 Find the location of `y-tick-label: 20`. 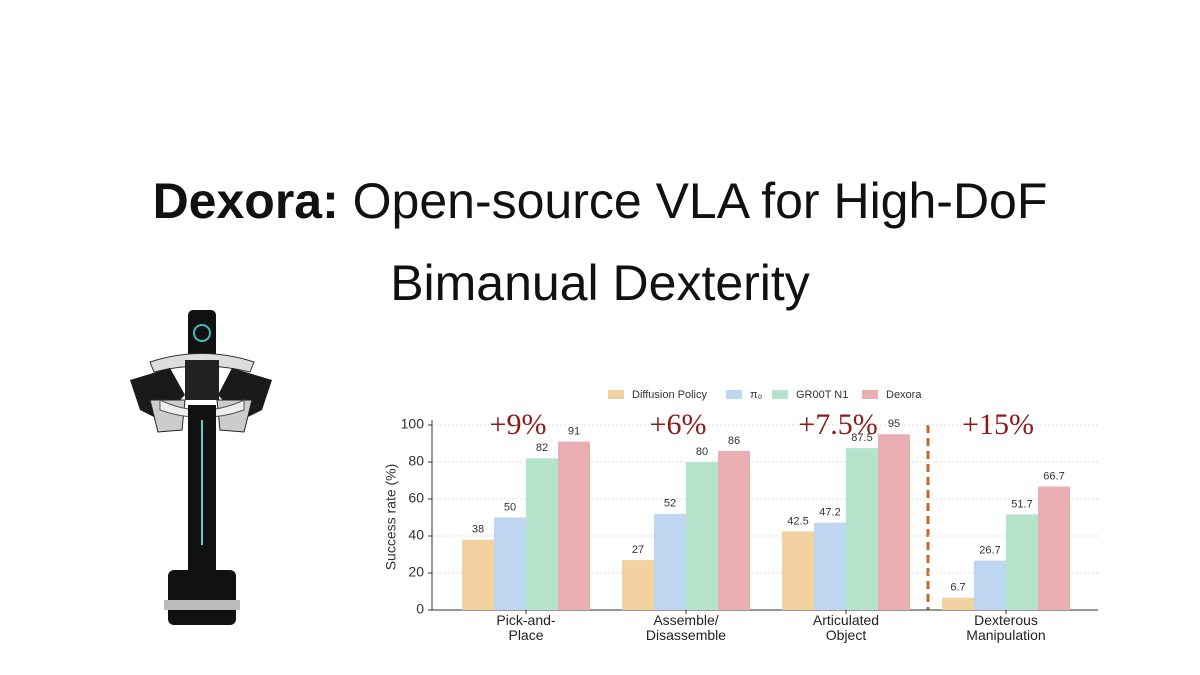

y-tick-label: 20 is located at coordinates (416, 572).